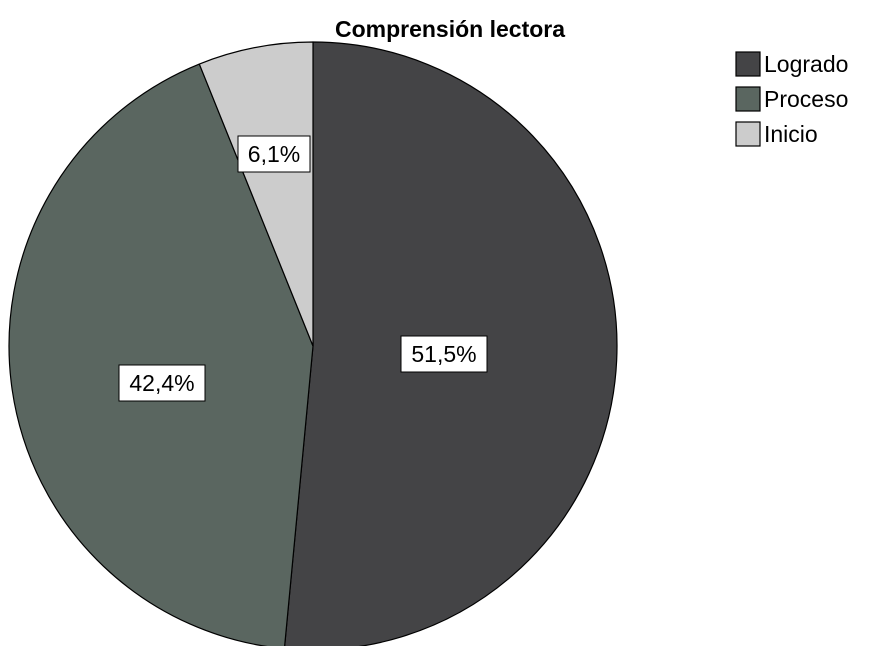 The width and height of the screenshot is (874, 651). Describe the element at coordinates (450, 29) in the screenshot. I see `chart-title: Comprensión lectora` at that location.